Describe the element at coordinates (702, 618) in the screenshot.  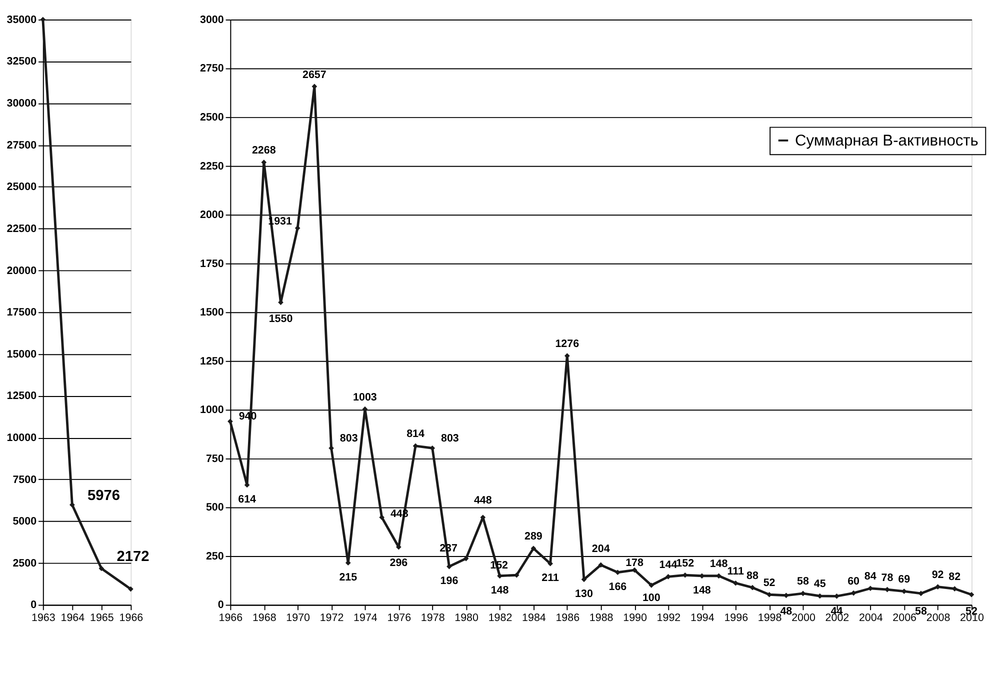
I see `x-tick-label: 1994` at that location.